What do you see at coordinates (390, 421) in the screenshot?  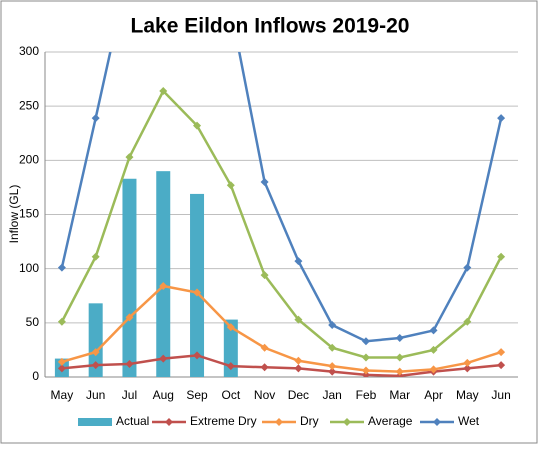 I see `legend-label: Average` at bounding box center [390, 421].